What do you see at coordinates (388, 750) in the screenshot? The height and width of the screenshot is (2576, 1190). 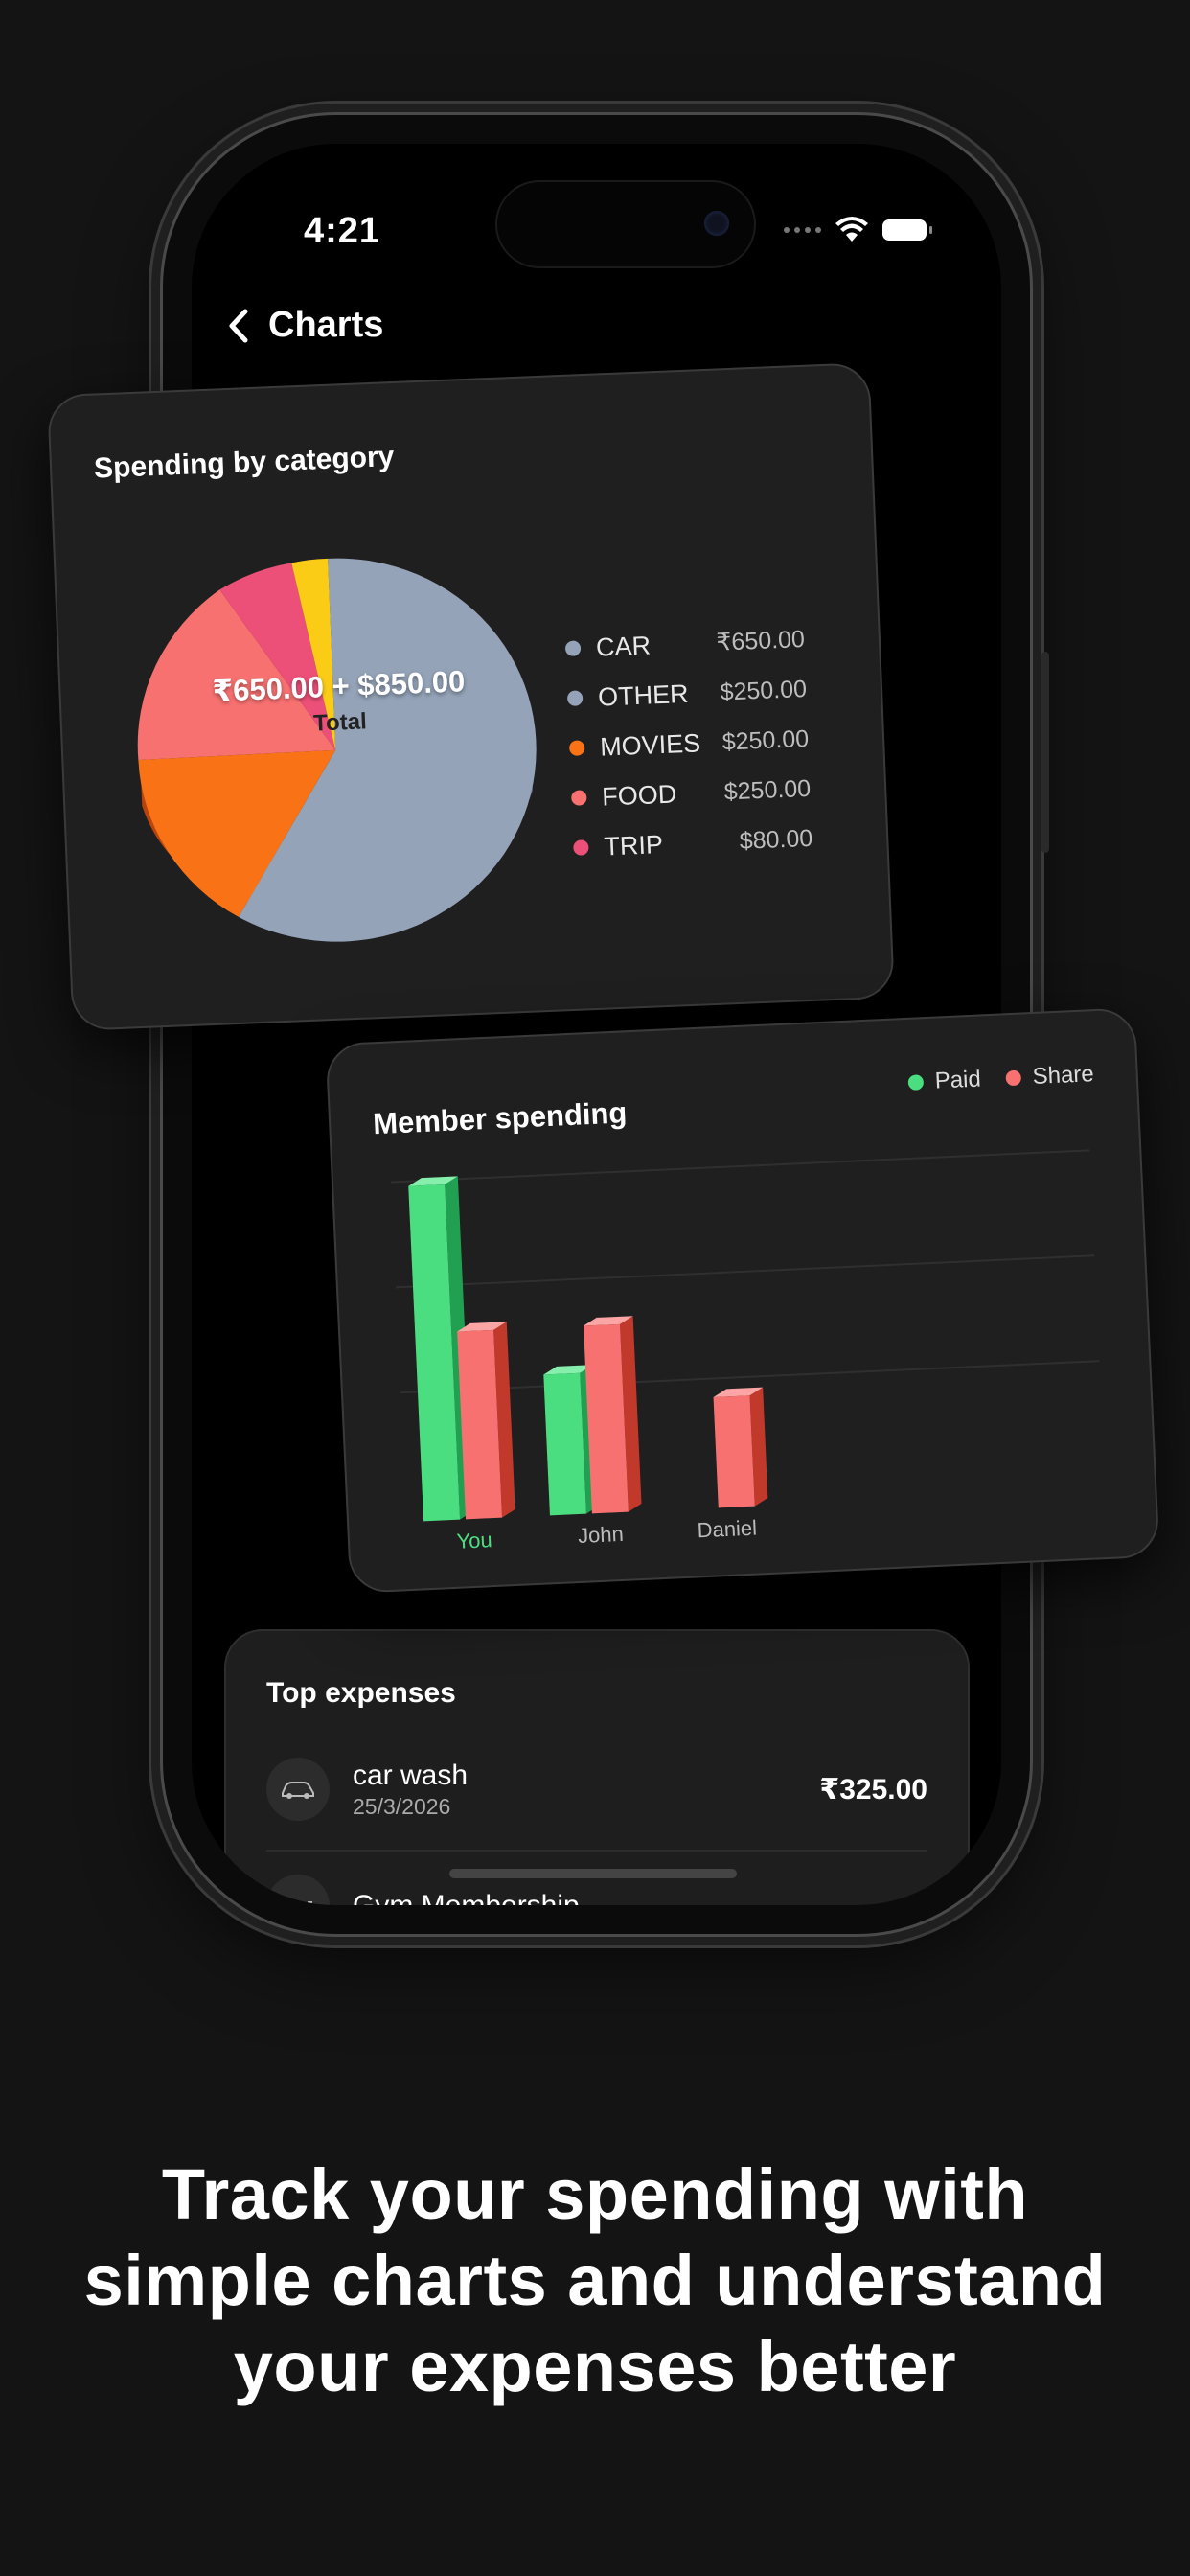 I see `pie-slice-car` at bounding box center [388, 750].